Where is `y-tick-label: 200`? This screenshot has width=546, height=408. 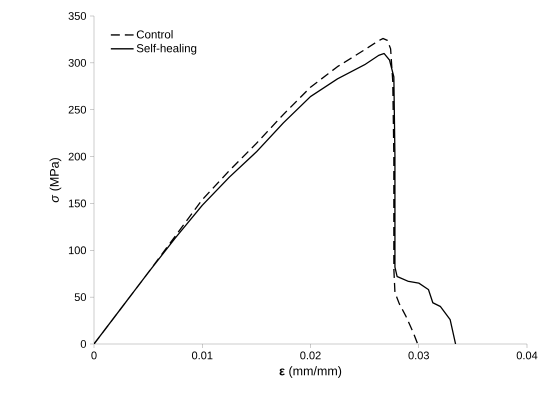
y-tick-label: 200 is located at coordinates (77, 156).